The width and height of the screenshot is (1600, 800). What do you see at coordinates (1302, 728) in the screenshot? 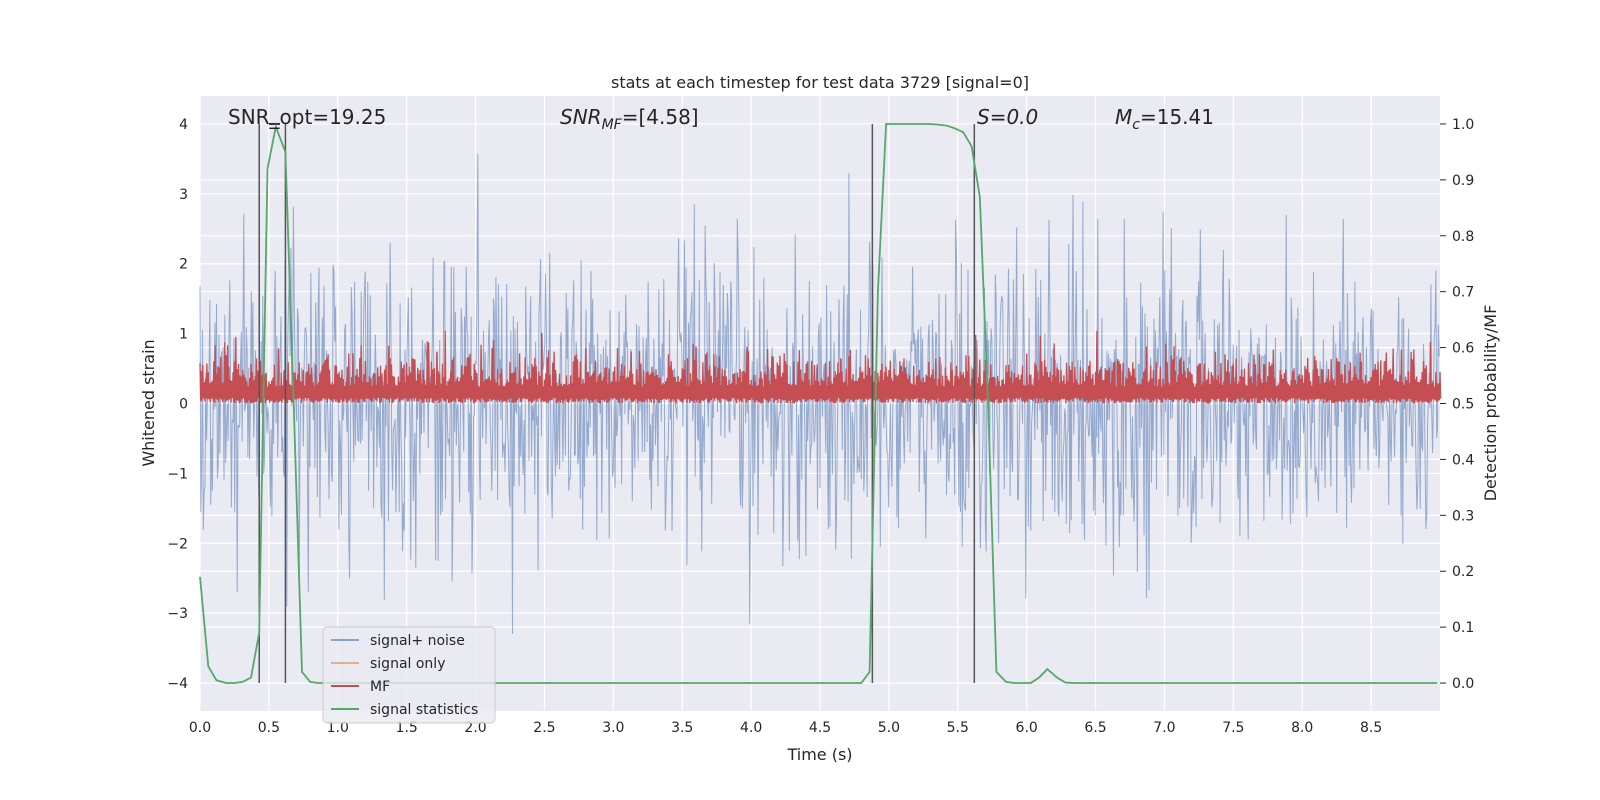
I see `x-tick-label: 8.0` at bounding box center [1302, 728].